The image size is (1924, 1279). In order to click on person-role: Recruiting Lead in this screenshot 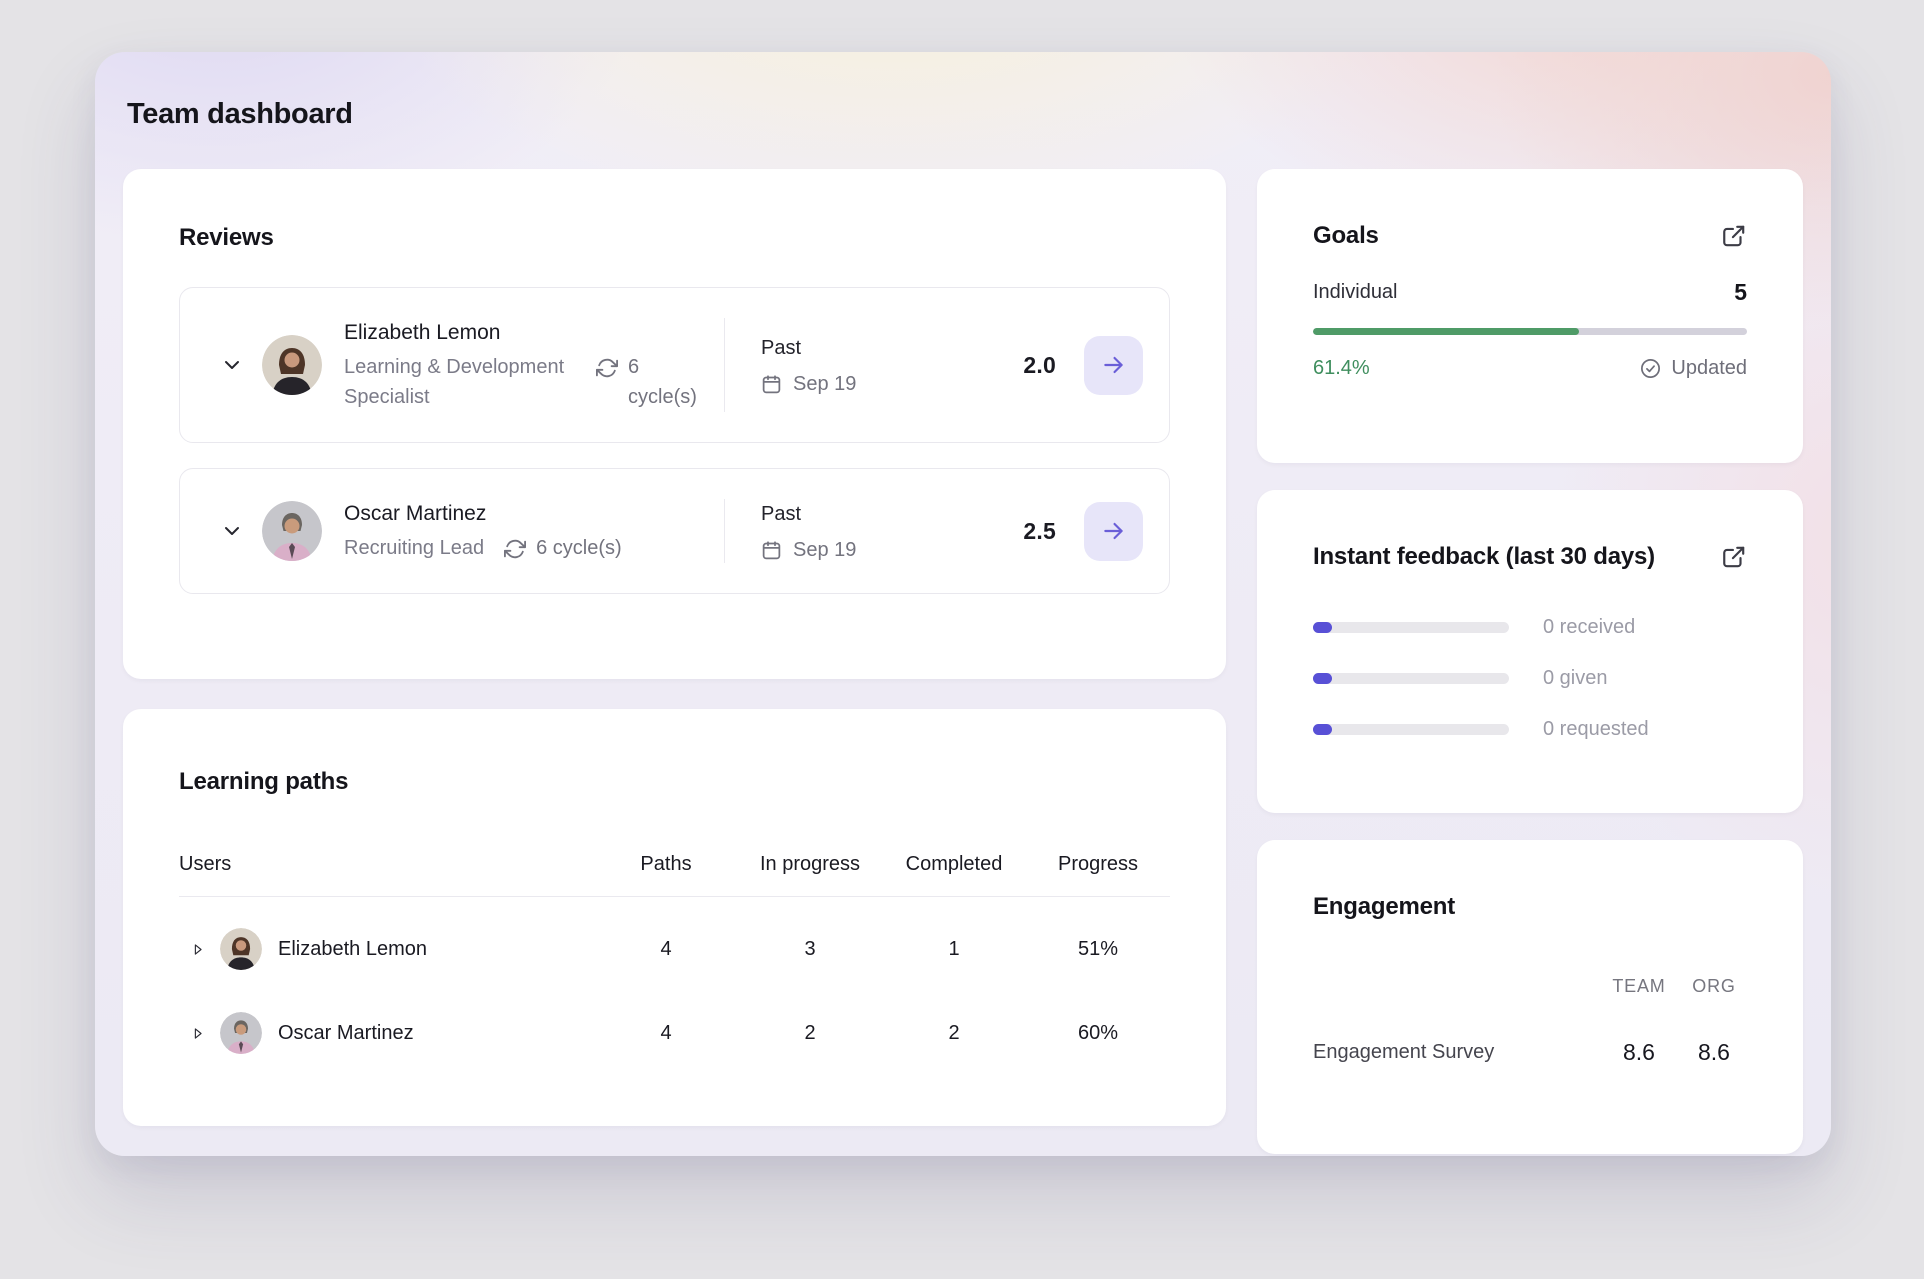, I will do `click(414, 548)`.